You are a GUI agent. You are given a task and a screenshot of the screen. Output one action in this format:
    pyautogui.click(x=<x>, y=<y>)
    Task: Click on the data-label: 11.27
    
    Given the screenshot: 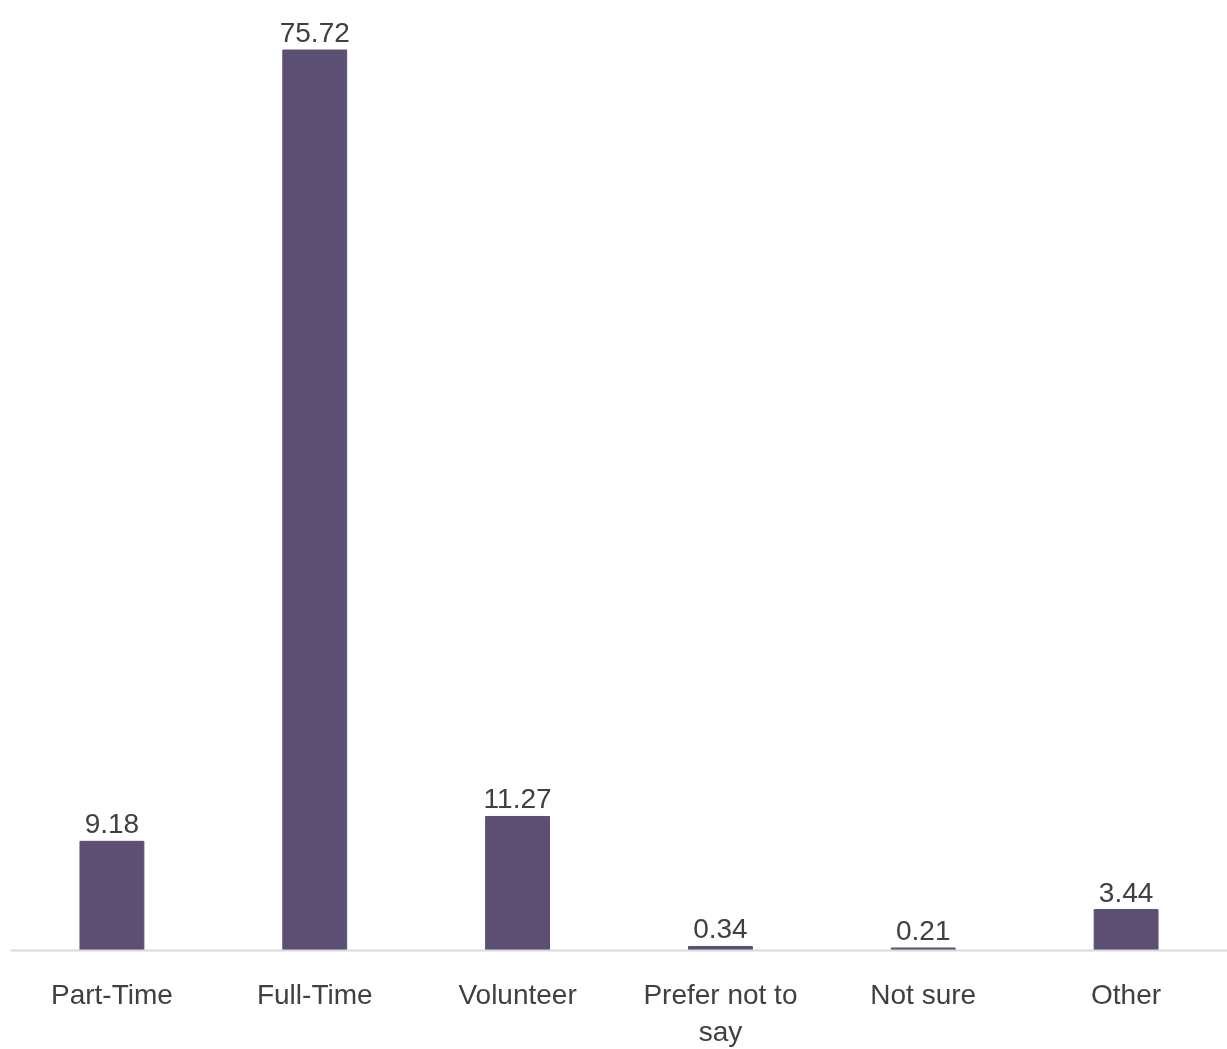 What is the action you would take?
    pyautogui.click(x=517, y=799)
    